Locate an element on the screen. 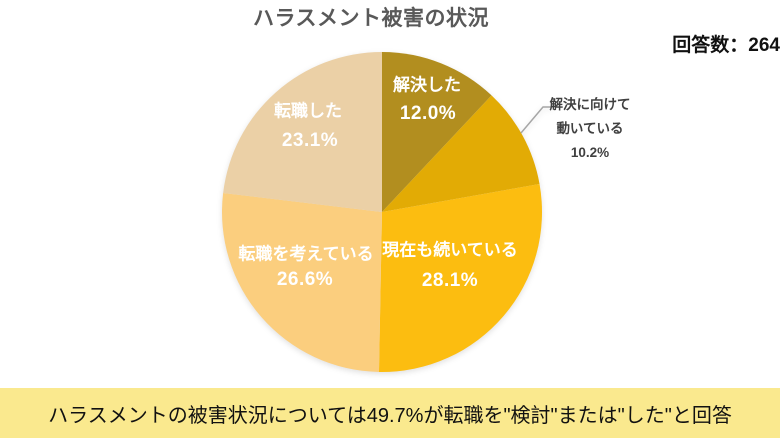 This screenshot has width=780, height=438. slice-label-still-continuing: 現在も続いている is located at coordinates (450, 250).